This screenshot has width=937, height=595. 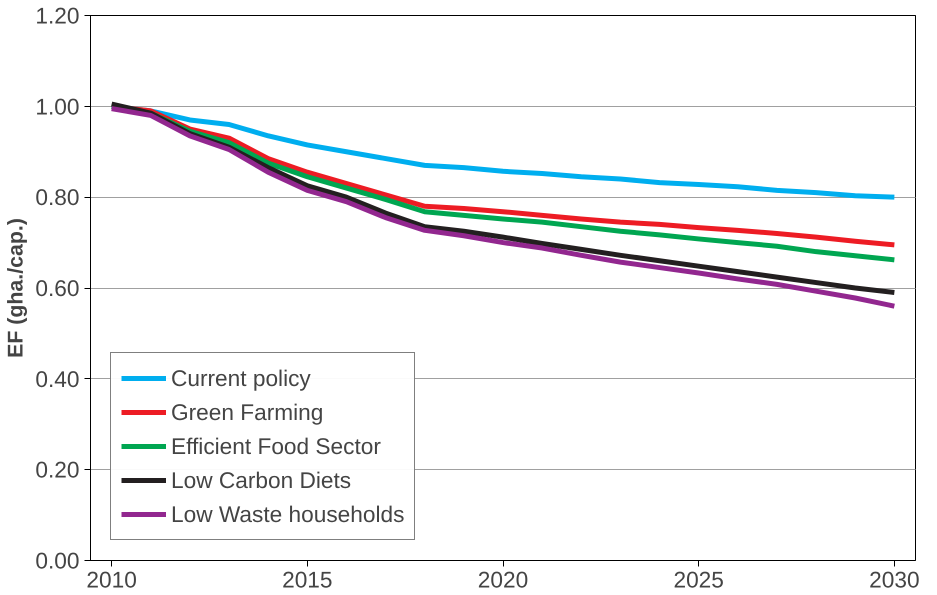 I want to click on legend-label: Low Carbon Diets, so click(x=261, y=480).